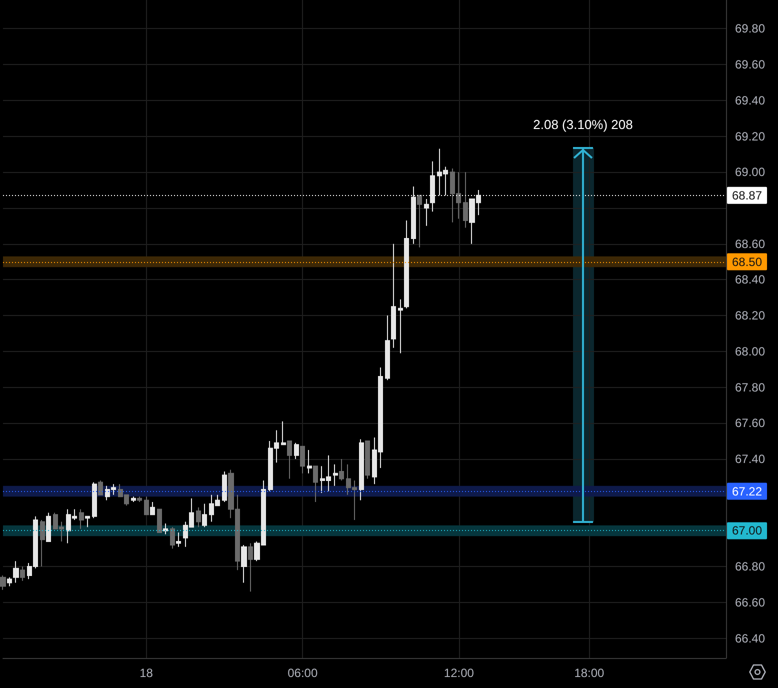 This screenshot has width=778, height=688. I want to click on y-tick-label: 67.40, so click(750, 459).